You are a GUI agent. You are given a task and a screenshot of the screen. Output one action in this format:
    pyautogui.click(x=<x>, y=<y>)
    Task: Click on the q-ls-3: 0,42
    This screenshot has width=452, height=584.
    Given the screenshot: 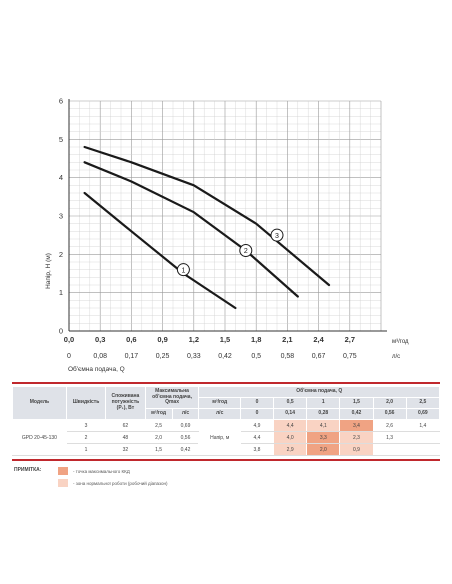 What is the action you would take?
    pyautogui.click(x=356, y=414)
    